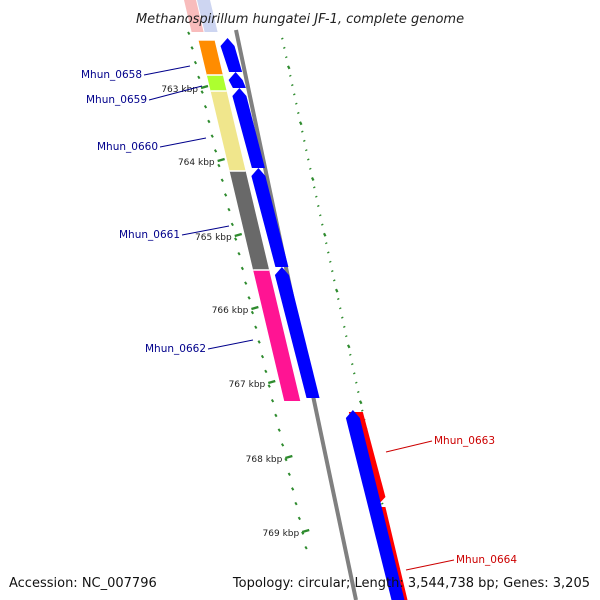  I want to click on gene-label-mhun_0660: Mhun_0660, so click(127, 147).